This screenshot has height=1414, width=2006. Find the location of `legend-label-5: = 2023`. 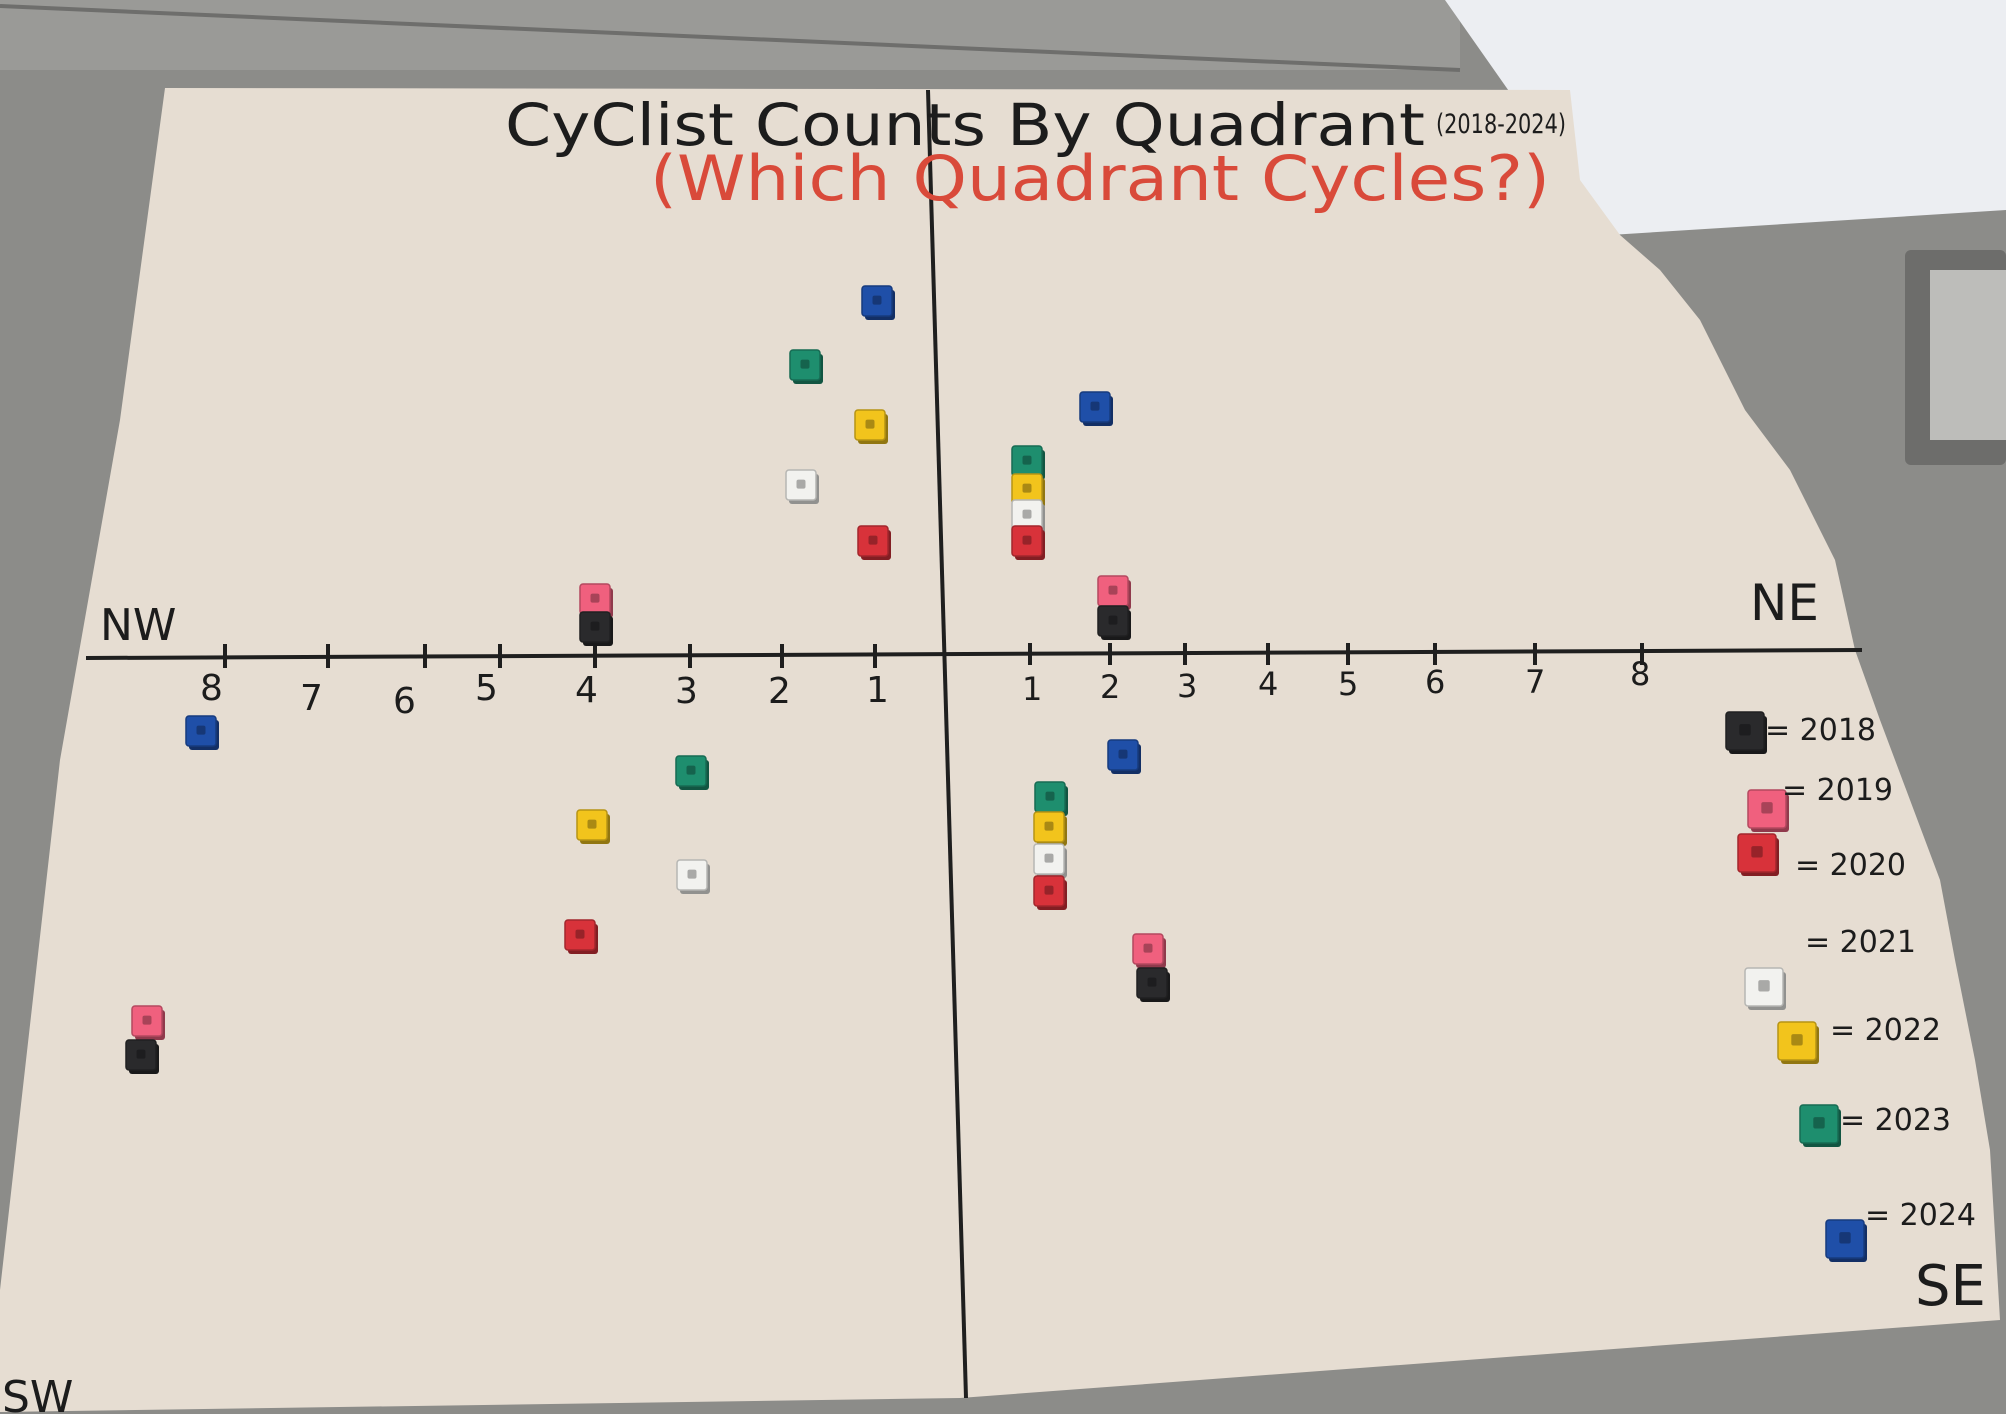

legend-label-5: = 2023 is located at coordinates (1895, 1120).